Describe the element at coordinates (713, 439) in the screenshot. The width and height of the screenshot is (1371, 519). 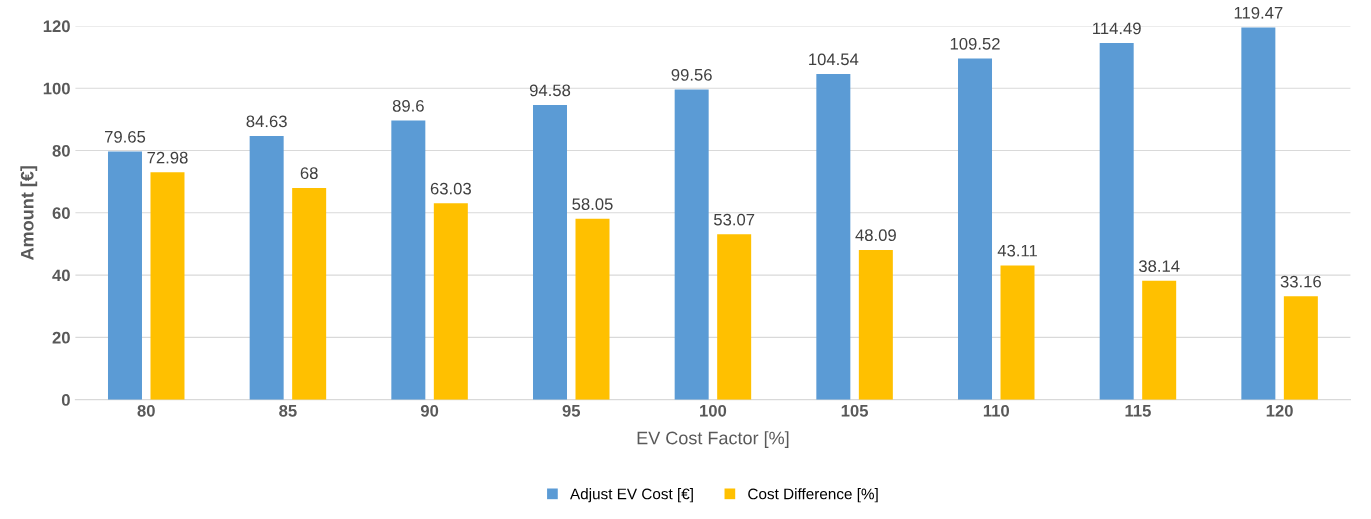
I see `x-axis-title: EV Cost Factor [%]` at that location.